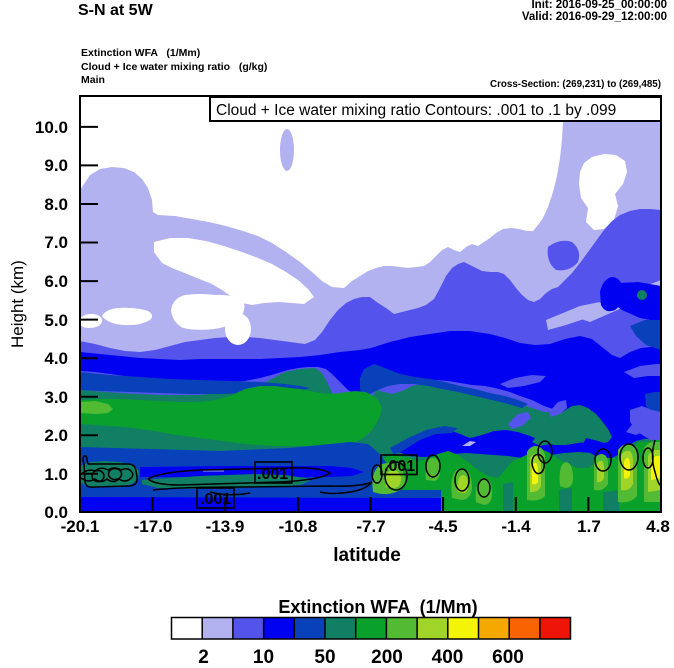  I want to click on svg-text: 2, so click(203, 657).